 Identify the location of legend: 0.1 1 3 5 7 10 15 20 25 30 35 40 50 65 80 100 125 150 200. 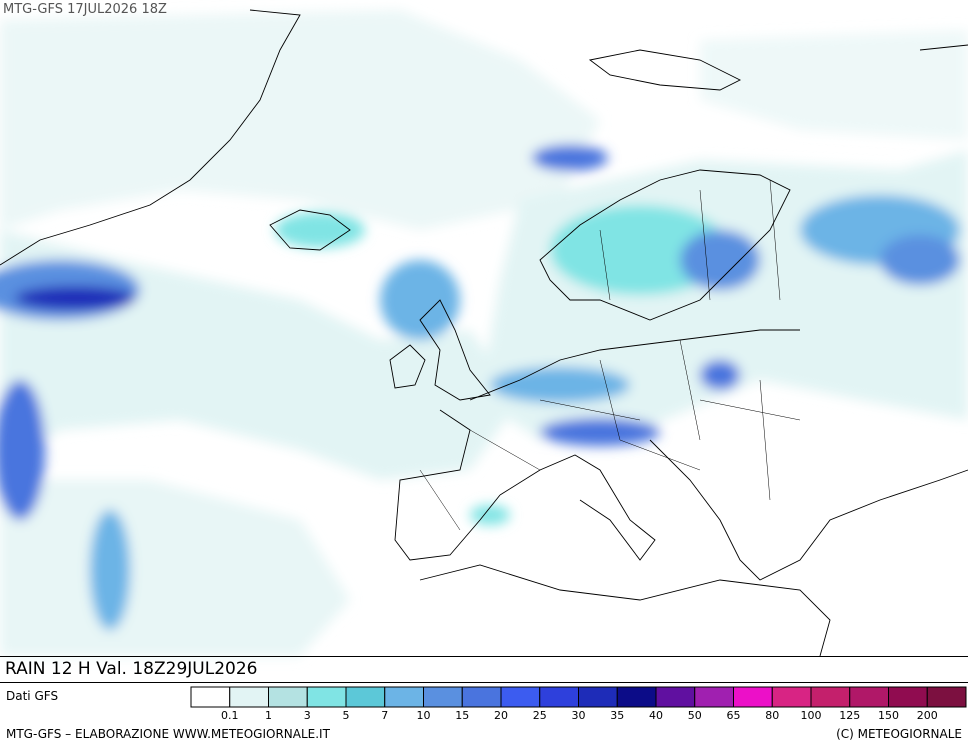
(578, 704).